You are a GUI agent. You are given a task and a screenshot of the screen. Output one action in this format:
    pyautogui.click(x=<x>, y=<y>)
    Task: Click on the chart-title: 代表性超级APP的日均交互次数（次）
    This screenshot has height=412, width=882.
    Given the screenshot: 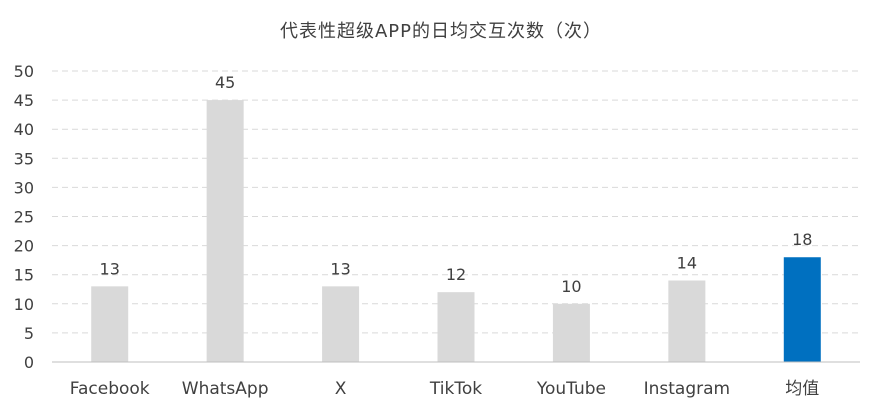 What is the action you would take?
    pyautogui.click(x=441, y=31)
    